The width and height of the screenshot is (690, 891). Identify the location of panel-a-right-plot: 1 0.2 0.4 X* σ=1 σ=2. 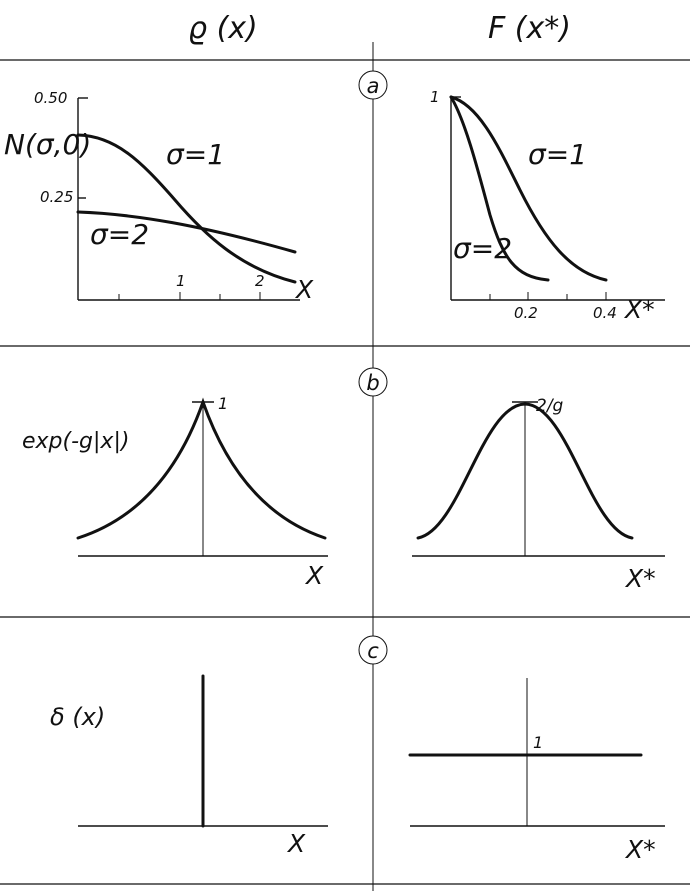
(547, 206).